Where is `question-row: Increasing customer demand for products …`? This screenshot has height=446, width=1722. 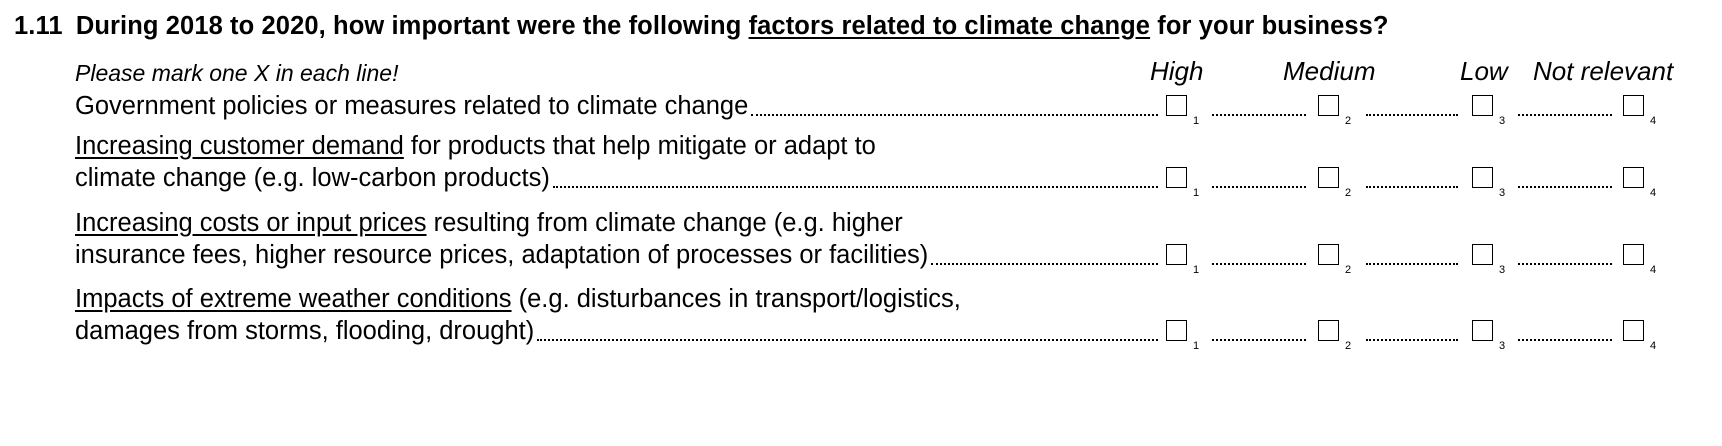 question-row: Increasing customer demand for products … is located at coordinates (875, 164).